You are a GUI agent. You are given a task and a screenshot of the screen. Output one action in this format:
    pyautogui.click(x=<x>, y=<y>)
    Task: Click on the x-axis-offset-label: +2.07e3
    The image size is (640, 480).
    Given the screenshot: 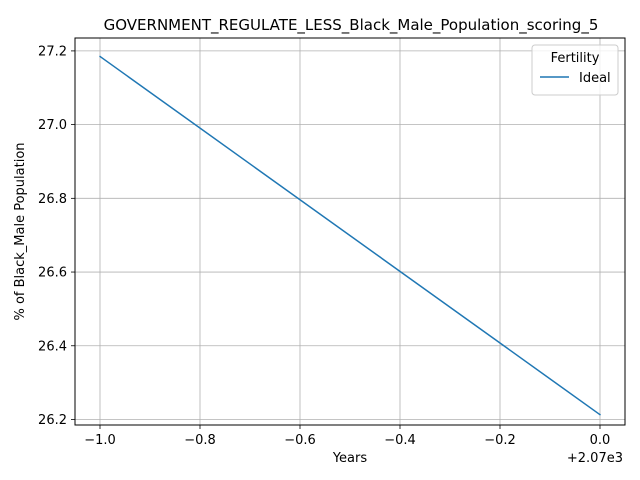 What is the action you would take?
    pyautogui.click(x=595, y=458)
    